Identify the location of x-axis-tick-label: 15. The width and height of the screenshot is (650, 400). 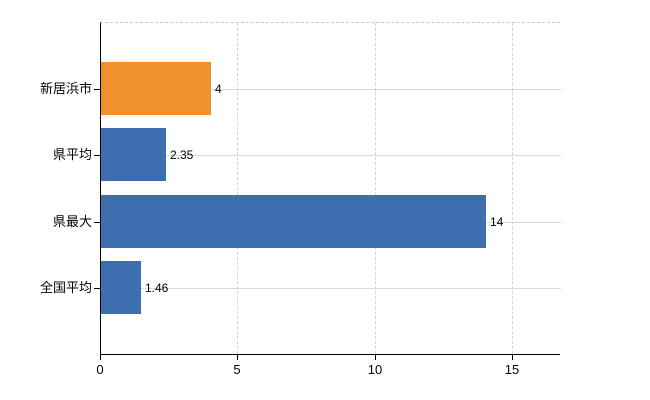
(512, 369).